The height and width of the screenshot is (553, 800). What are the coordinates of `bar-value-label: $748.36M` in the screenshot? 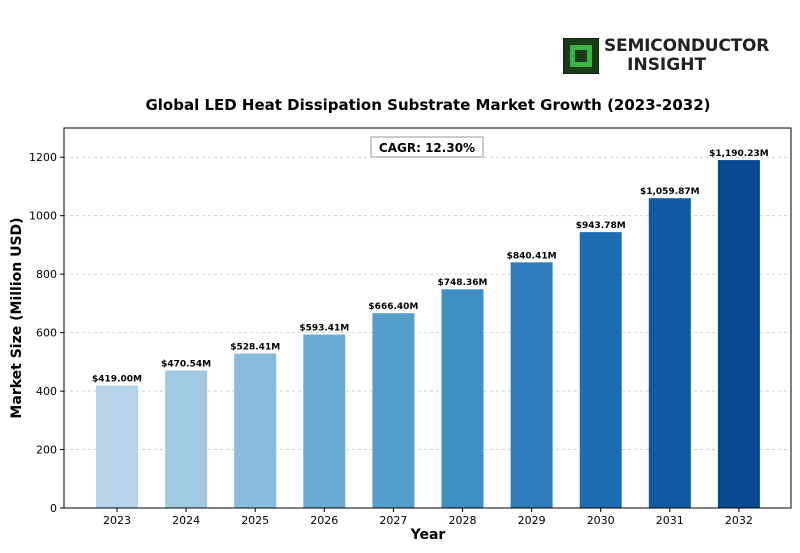 It's located at (463, 283).